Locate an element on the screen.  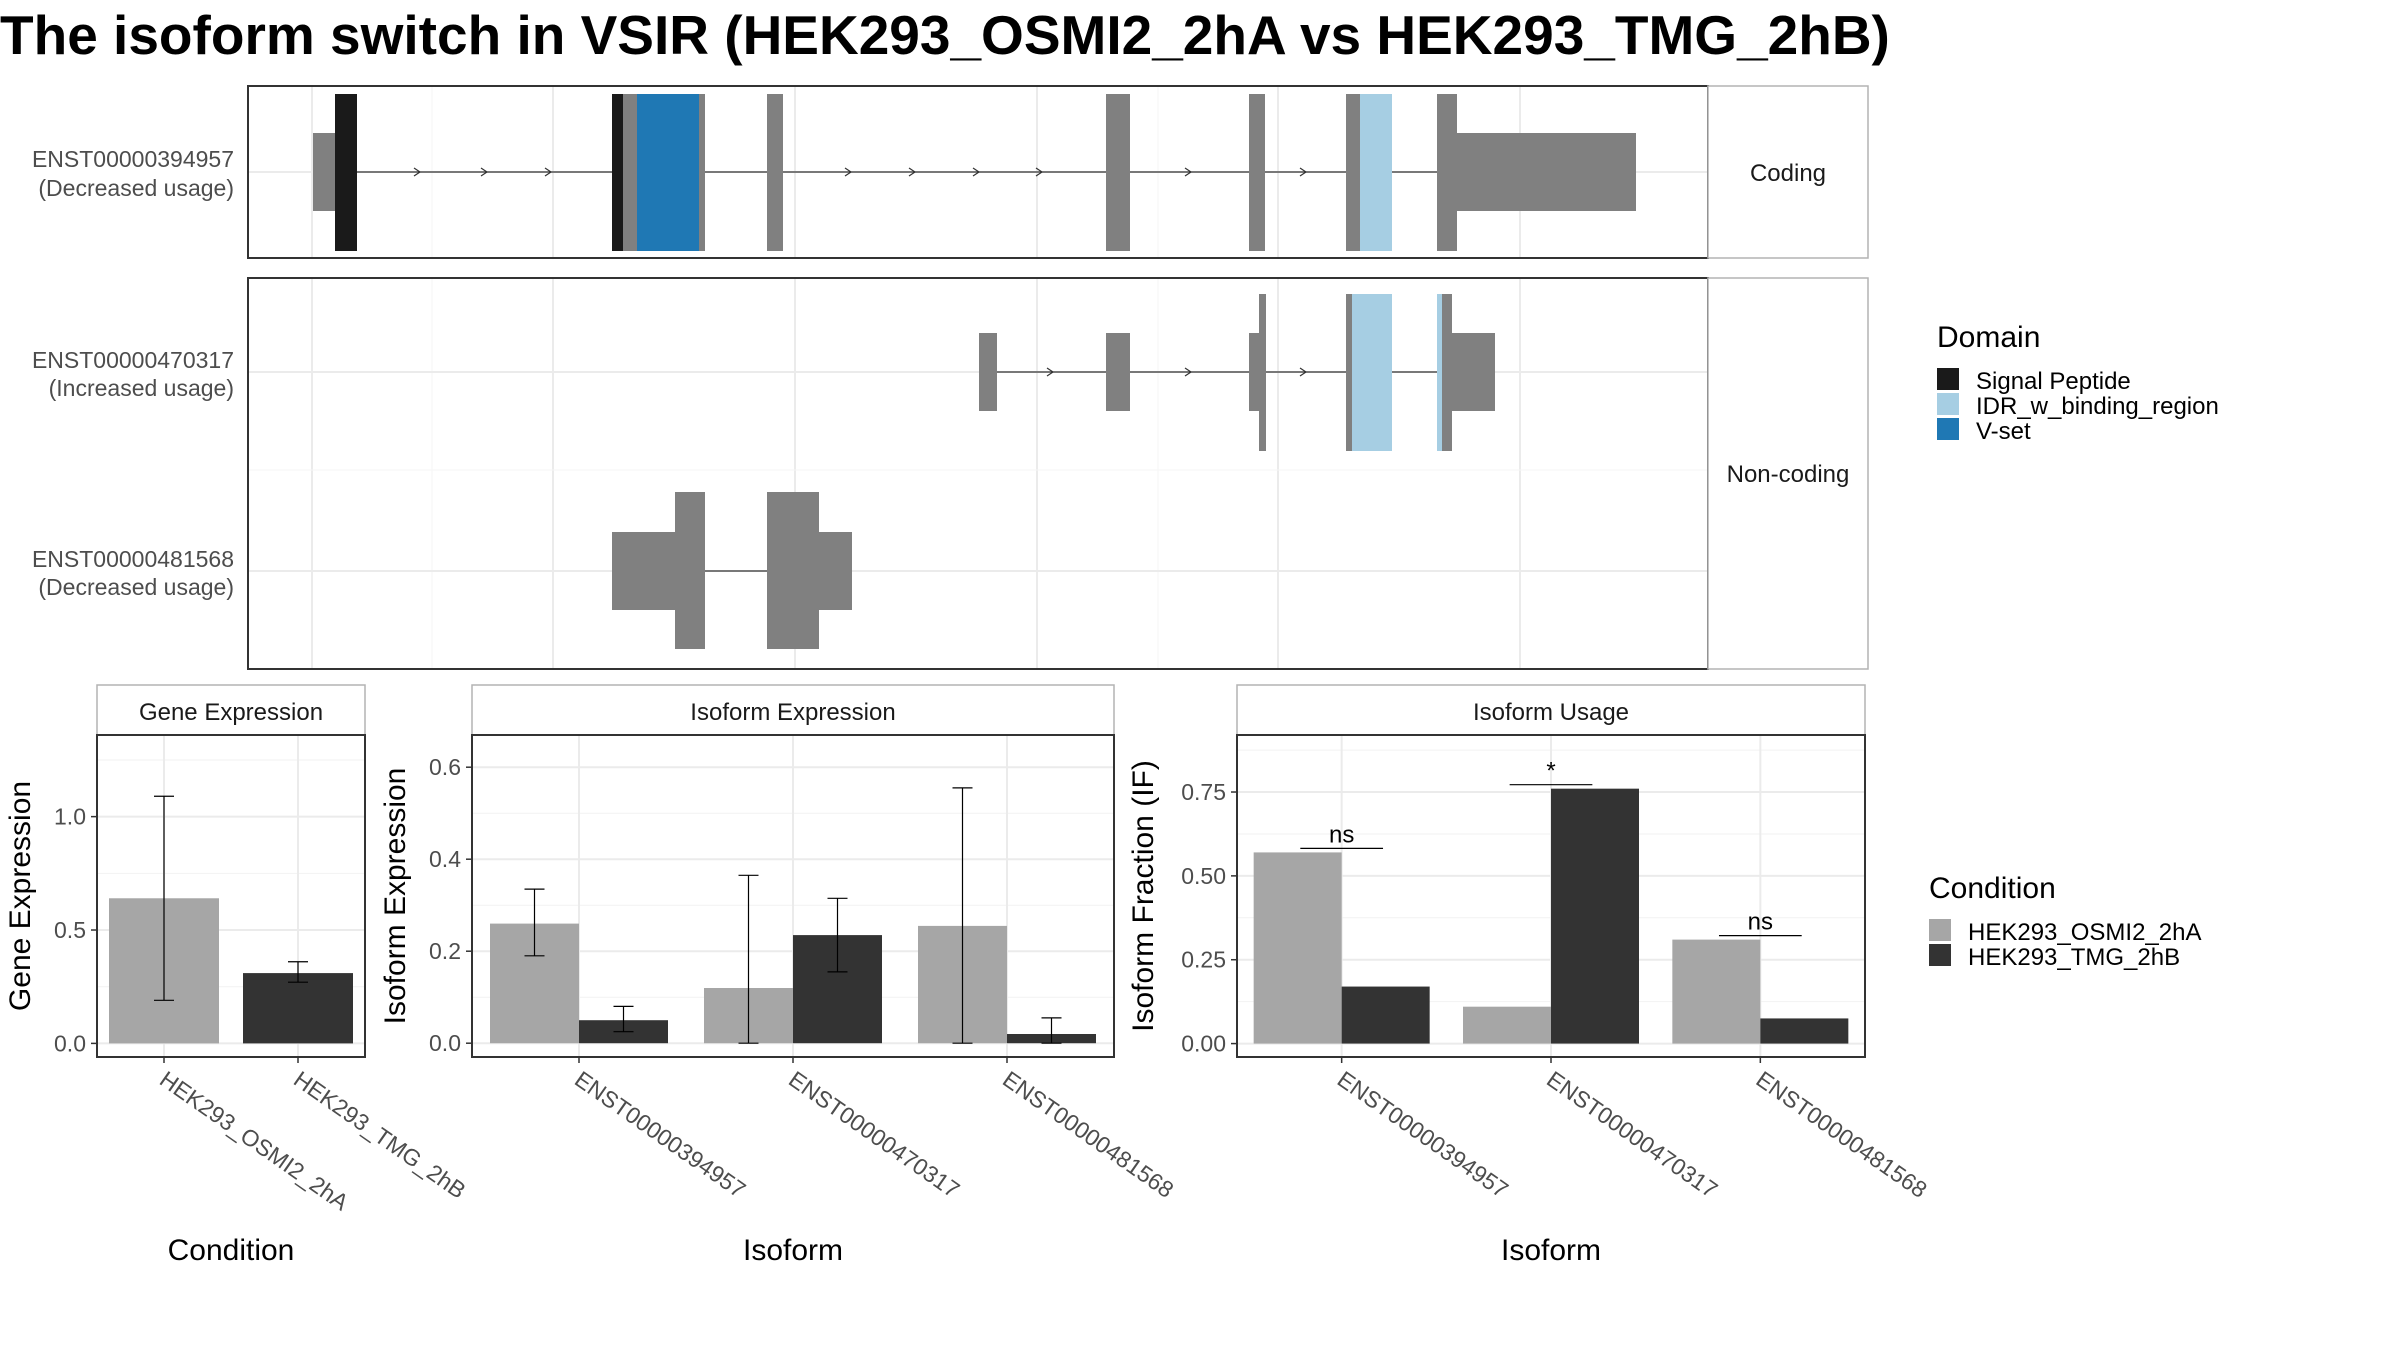
chart-title: Isoform Usage is located at coordinates (1551, 712).